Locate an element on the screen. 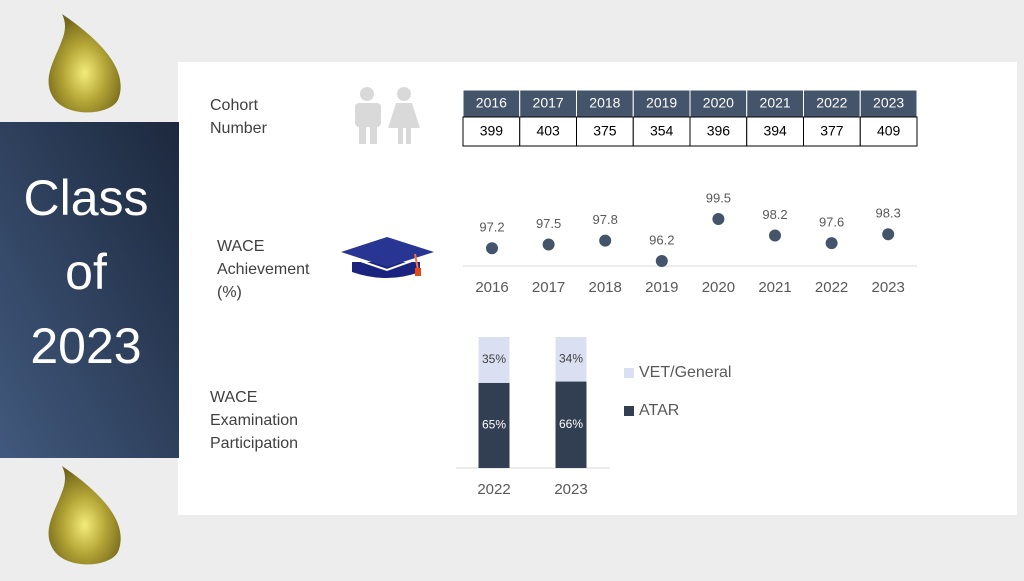  section-label: Participation is located at coordinates (254, 443).